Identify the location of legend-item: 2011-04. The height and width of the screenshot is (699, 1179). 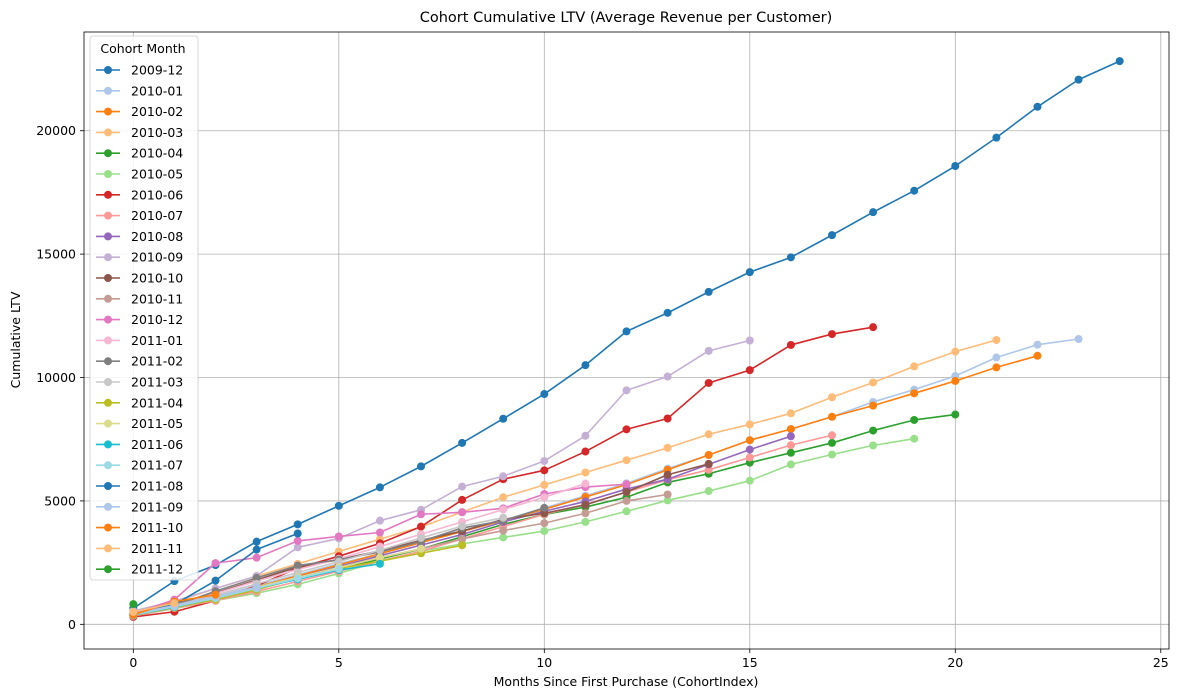
(139, 402).